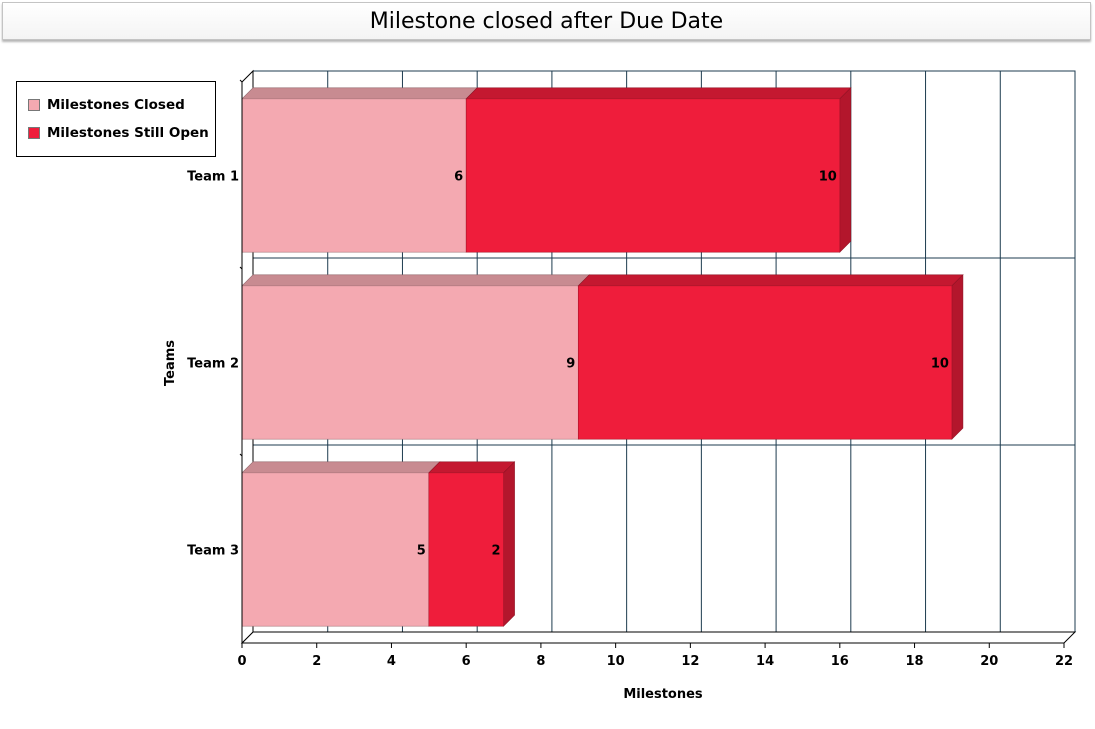 The image size is (1095, 729). Describe the element at coordinates (989, 661) in the screenshot. I see `x-tick-label: 20` at that location.